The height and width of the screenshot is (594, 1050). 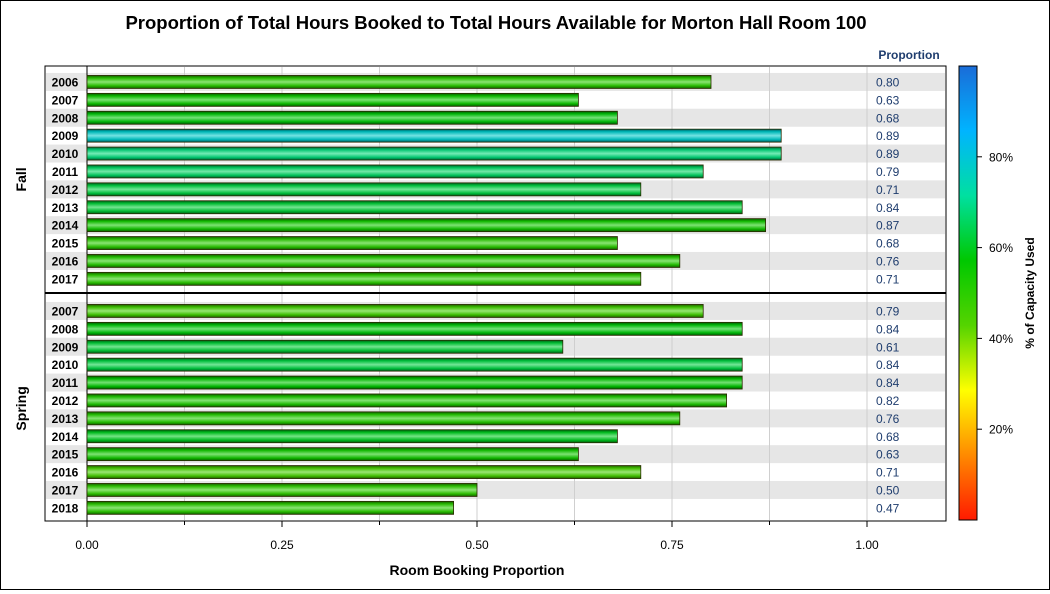 What do you see at coordinates (888, 347) in the screenshot?
I see `data-label: 0.61` at bounding box center [888, 347].